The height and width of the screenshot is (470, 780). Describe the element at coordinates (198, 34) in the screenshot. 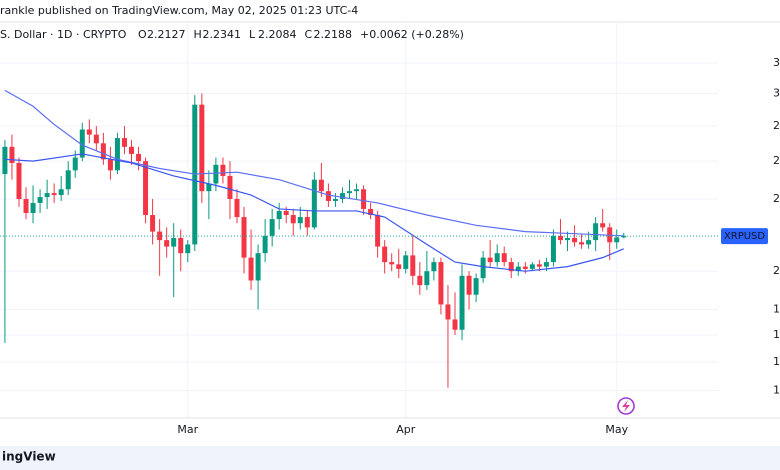

I see `ohlc-label: H` at that location.